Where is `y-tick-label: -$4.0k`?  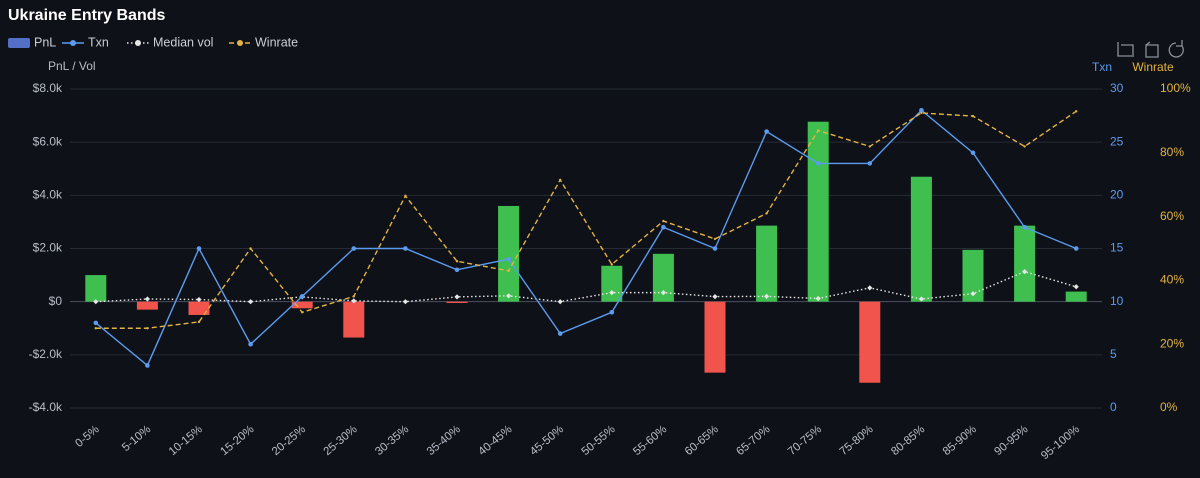 y-tick-label: -$4.0k is located at coordinates (46, 407).